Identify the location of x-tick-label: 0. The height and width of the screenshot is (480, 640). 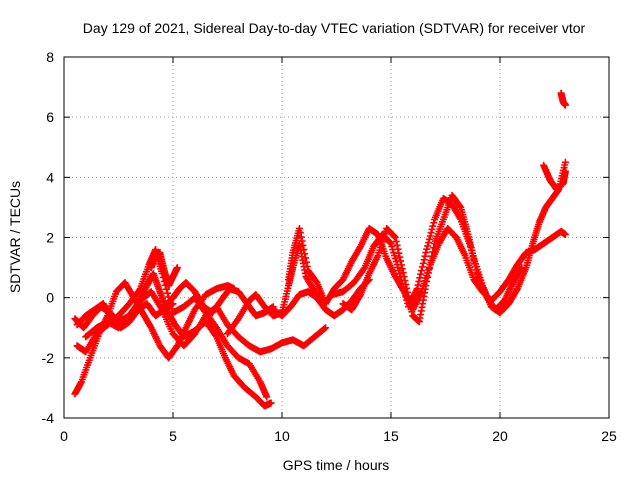
(64, 436).